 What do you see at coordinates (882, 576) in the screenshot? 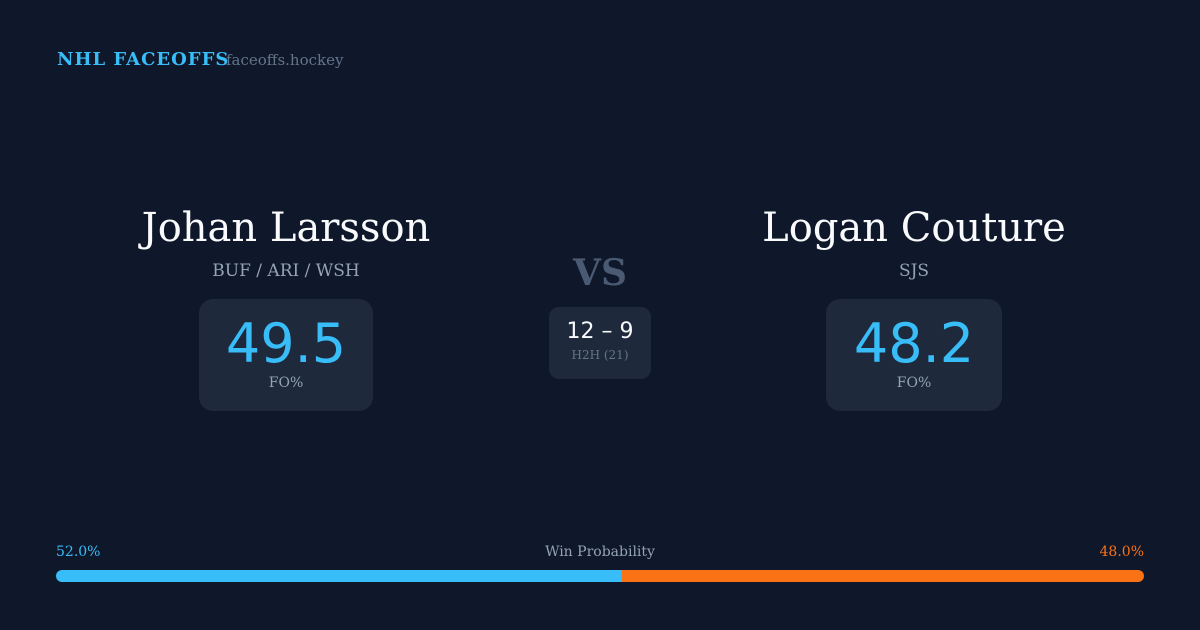
I see `win-bar-right` at bounding box center [882, 576].